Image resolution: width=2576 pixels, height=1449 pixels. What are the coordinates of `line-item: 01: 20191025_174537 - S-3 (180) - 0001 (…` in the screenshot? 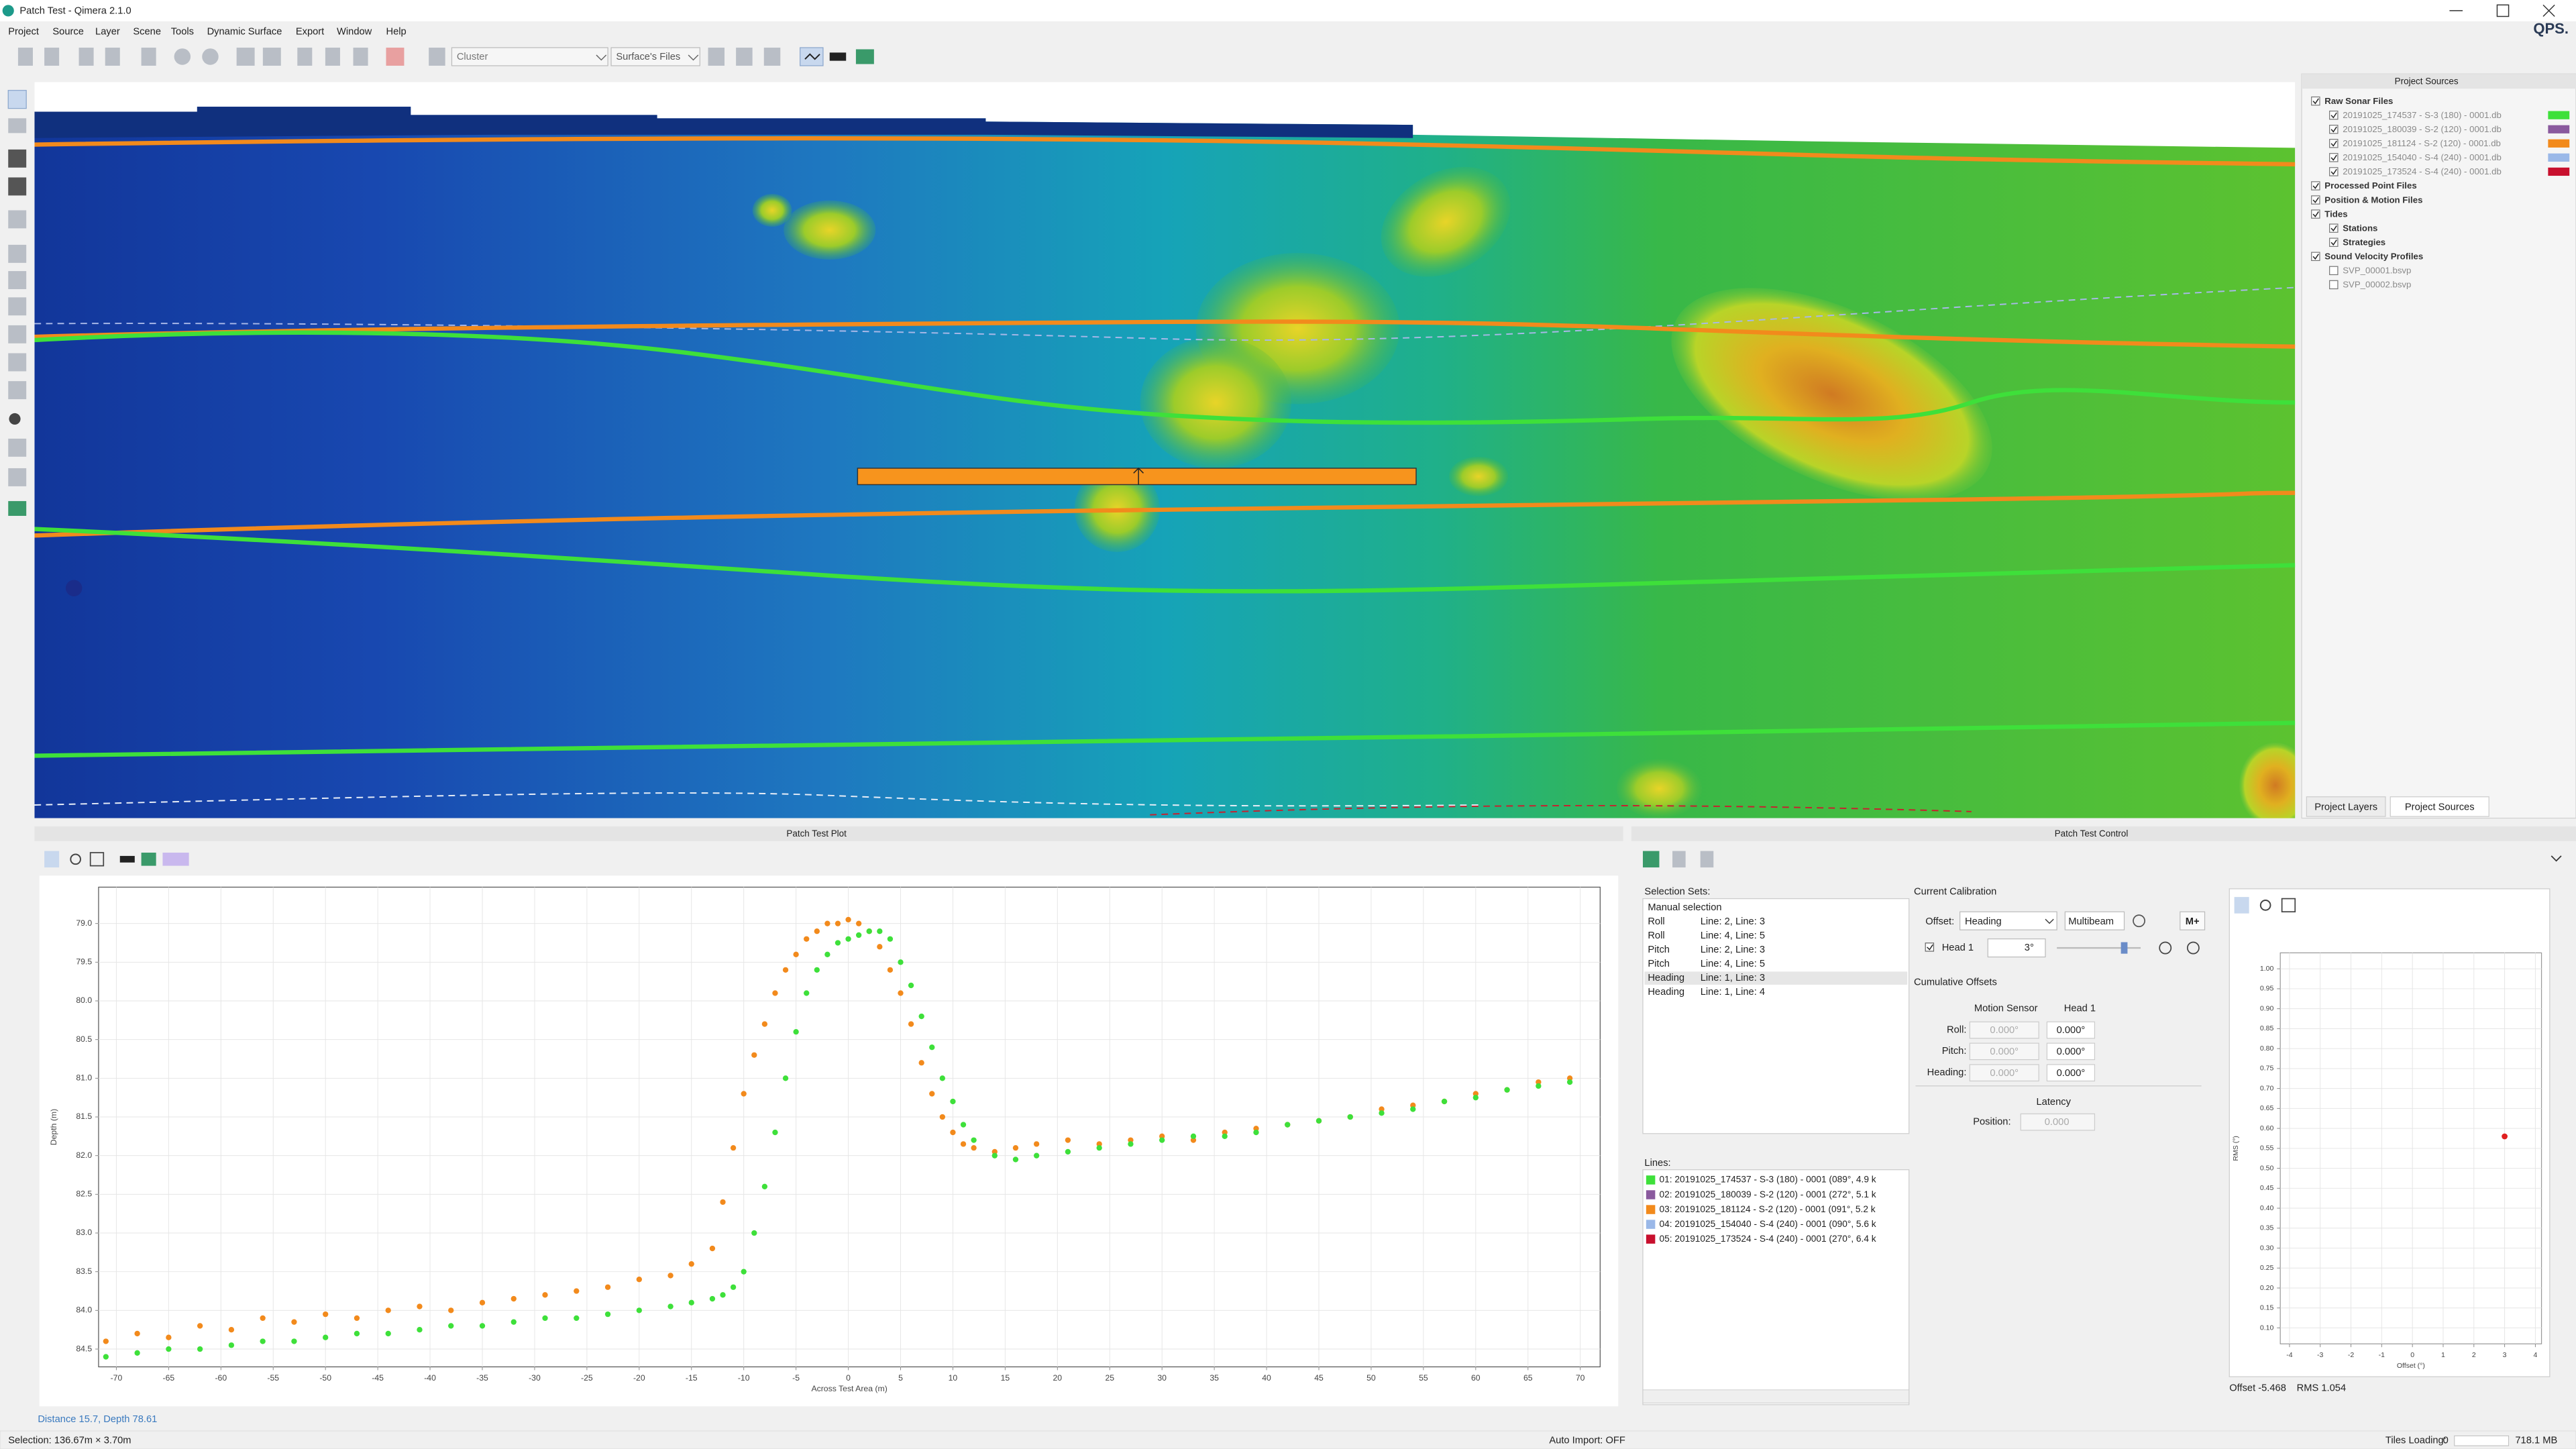 It's located at (1767, 1180).